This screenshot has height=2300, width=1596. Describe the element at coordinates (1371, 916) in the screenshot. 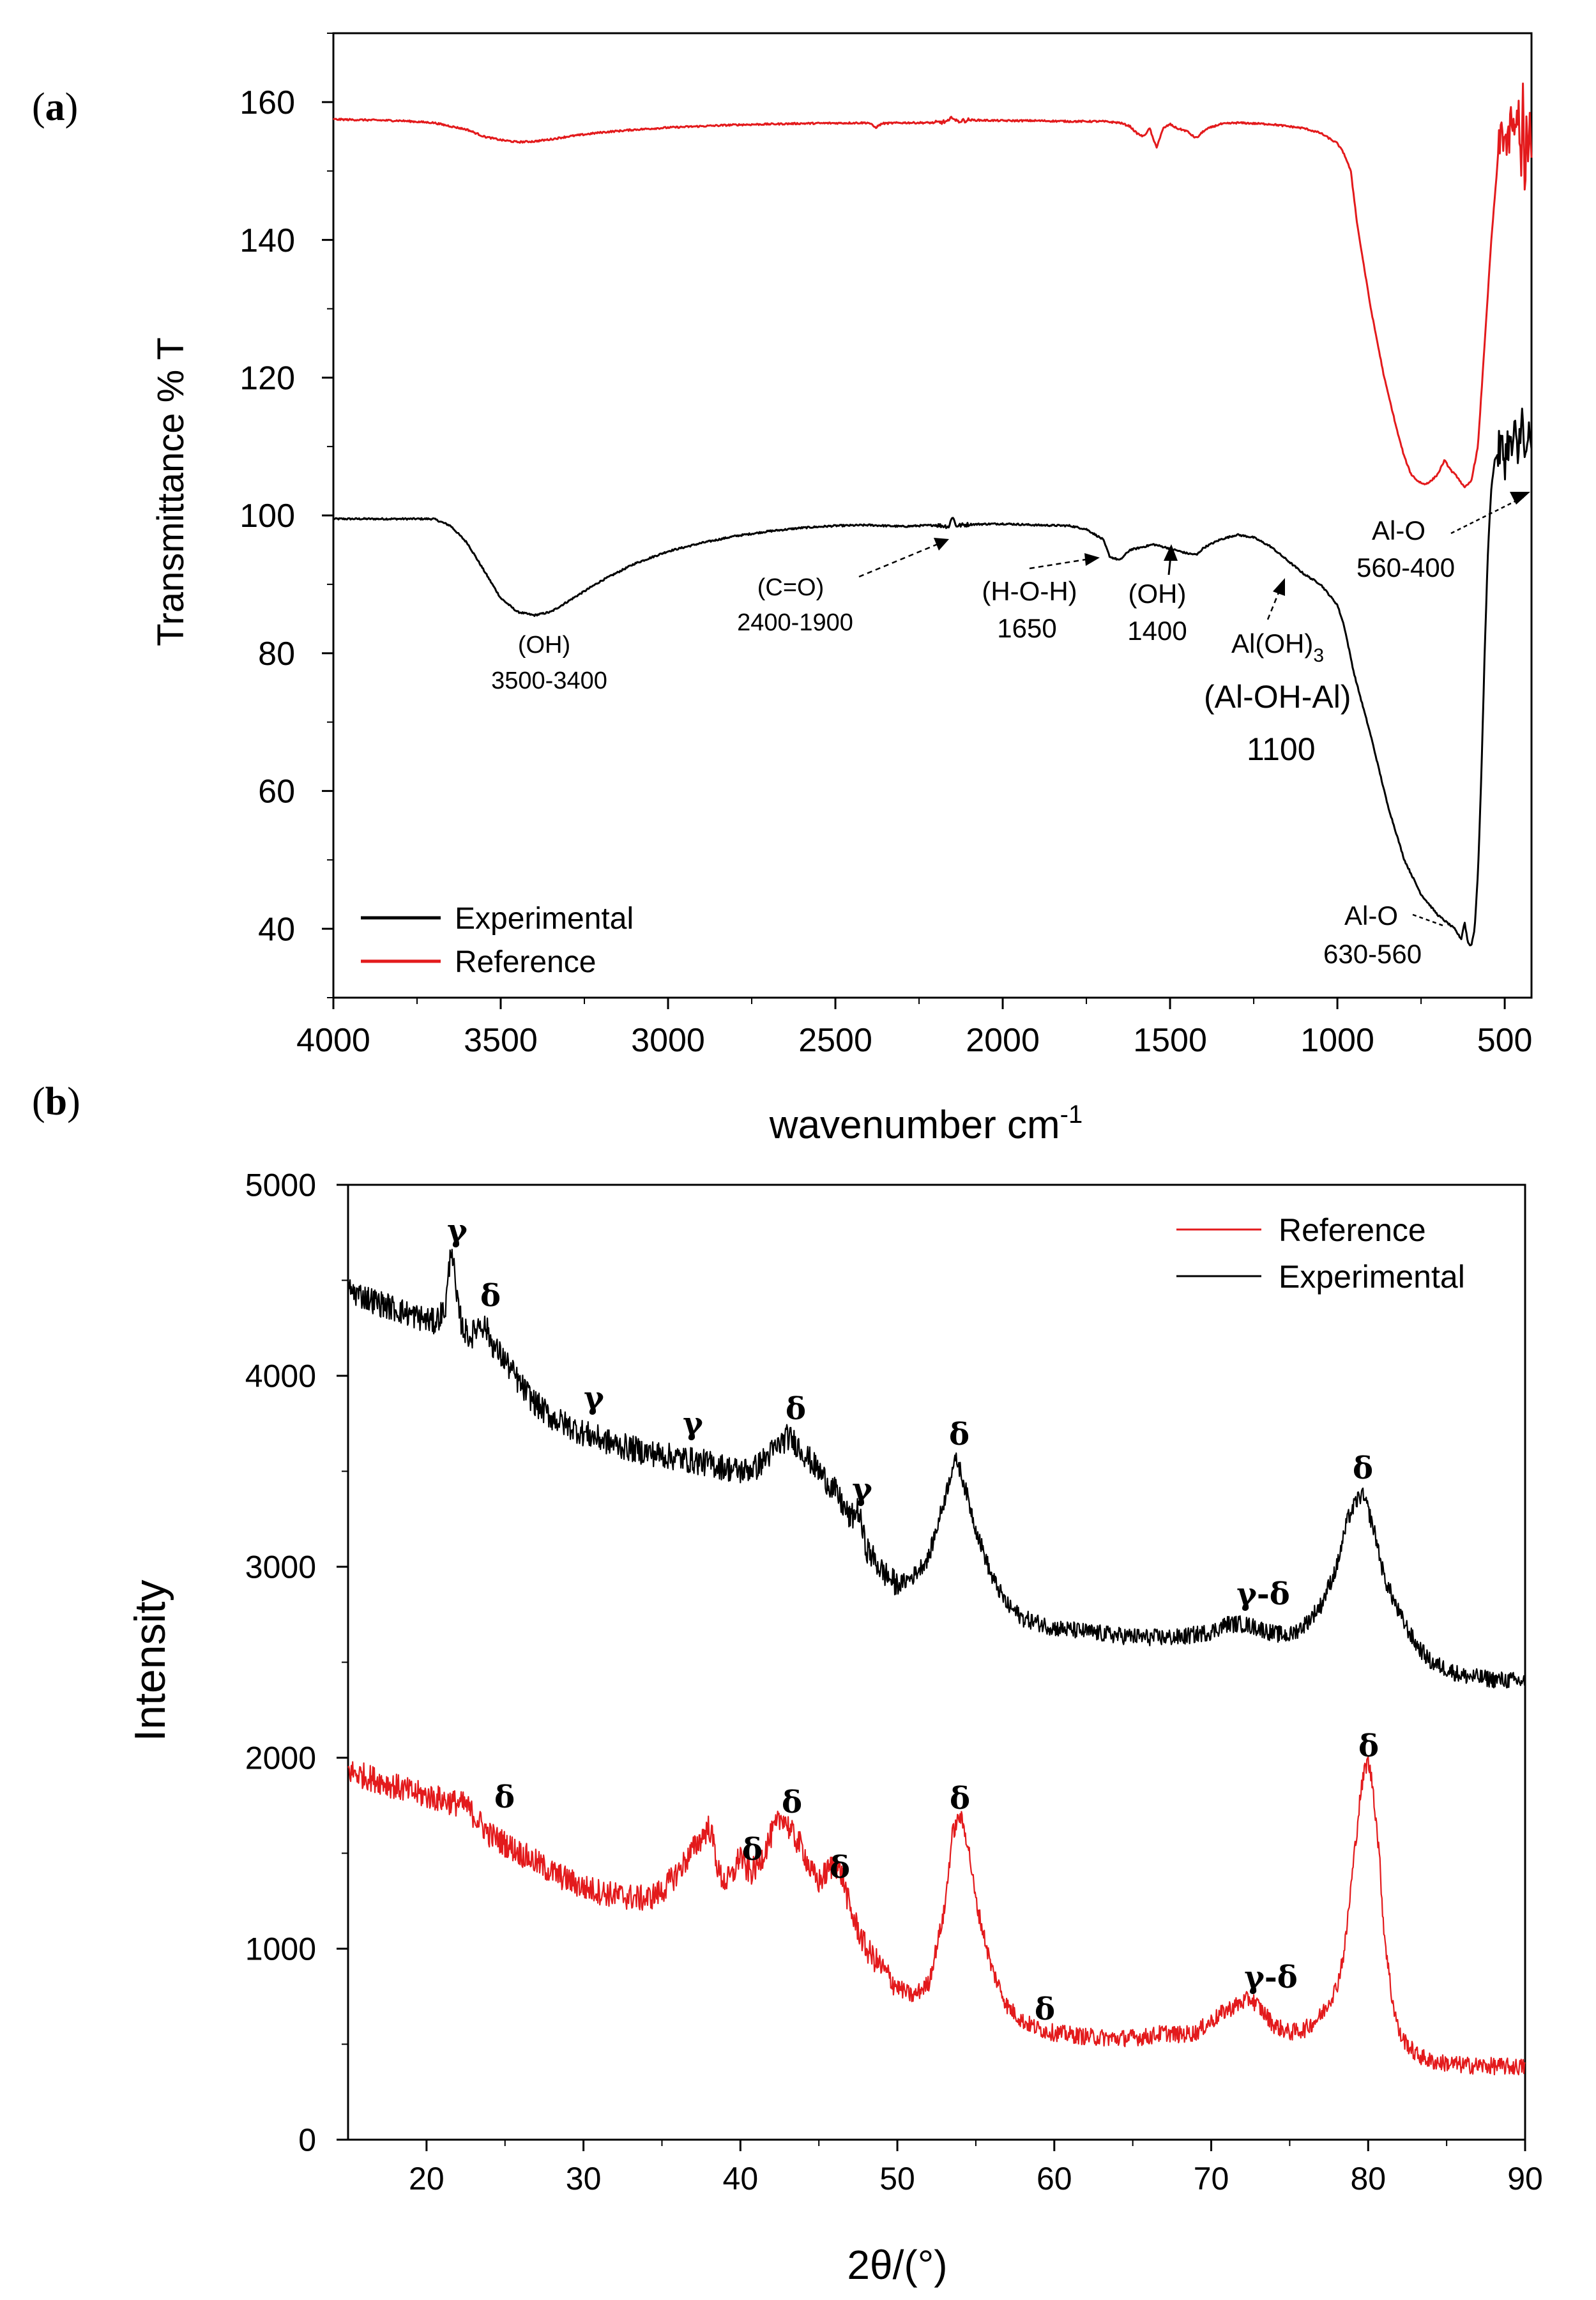

I see `annotation-alo-bottom-label: Al-O` at that location.